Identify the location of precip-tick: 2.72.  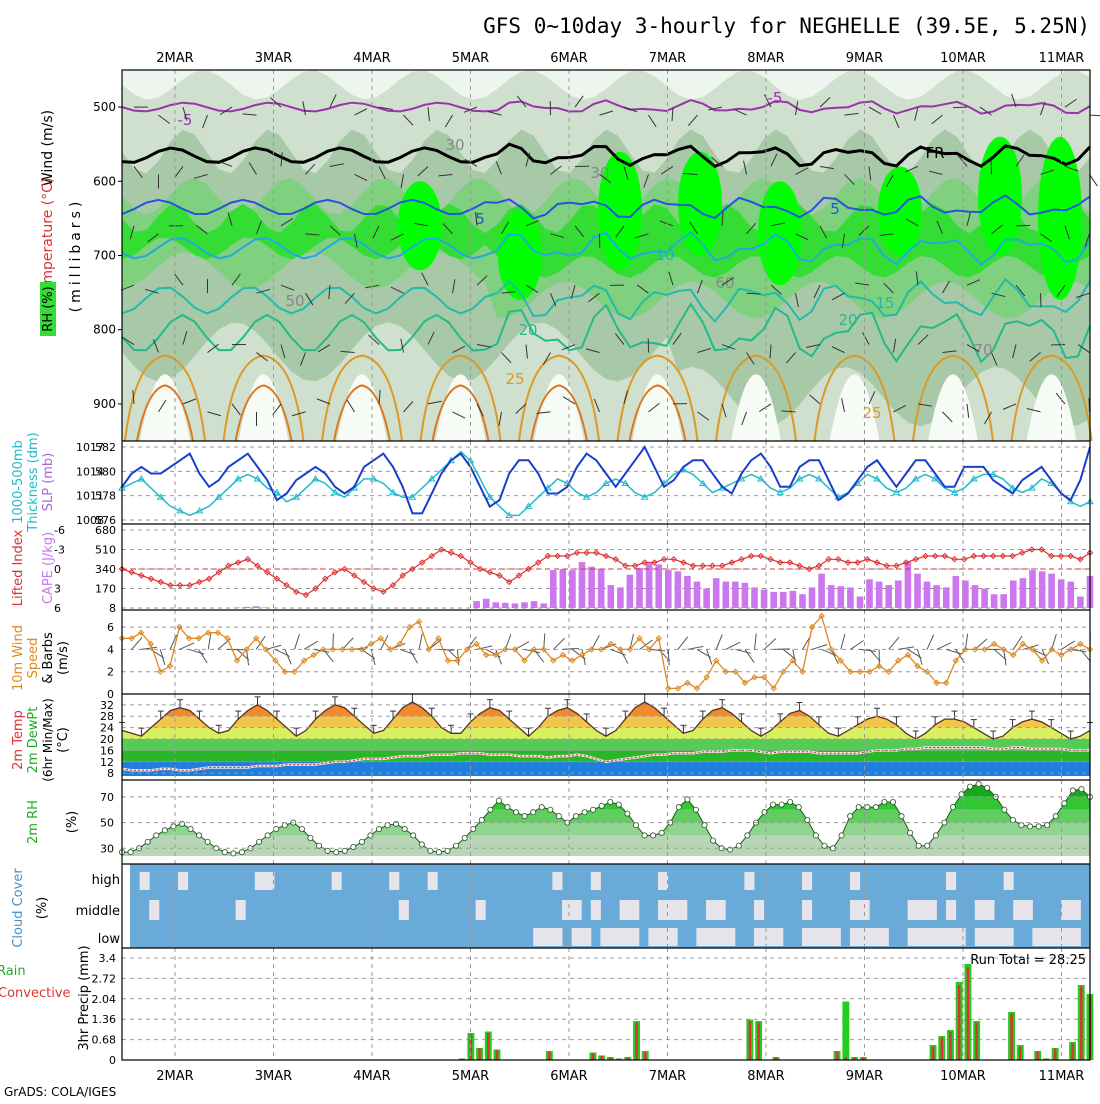
(104, 978).